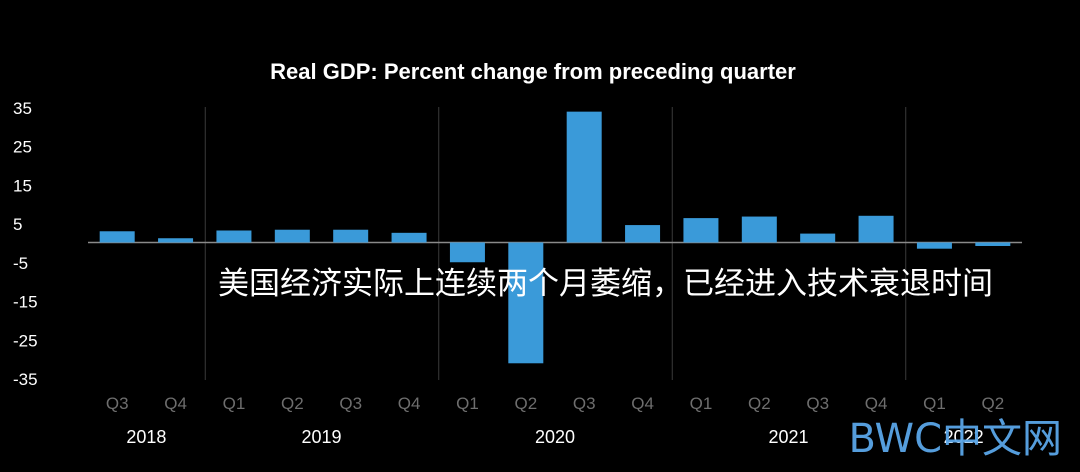 The height and width of the screenshot is (472, 1080). What do you see at coordinates (22, 185) in the screenshot?
I see `y-tick-label: 15` at bounding box center [22, 185].